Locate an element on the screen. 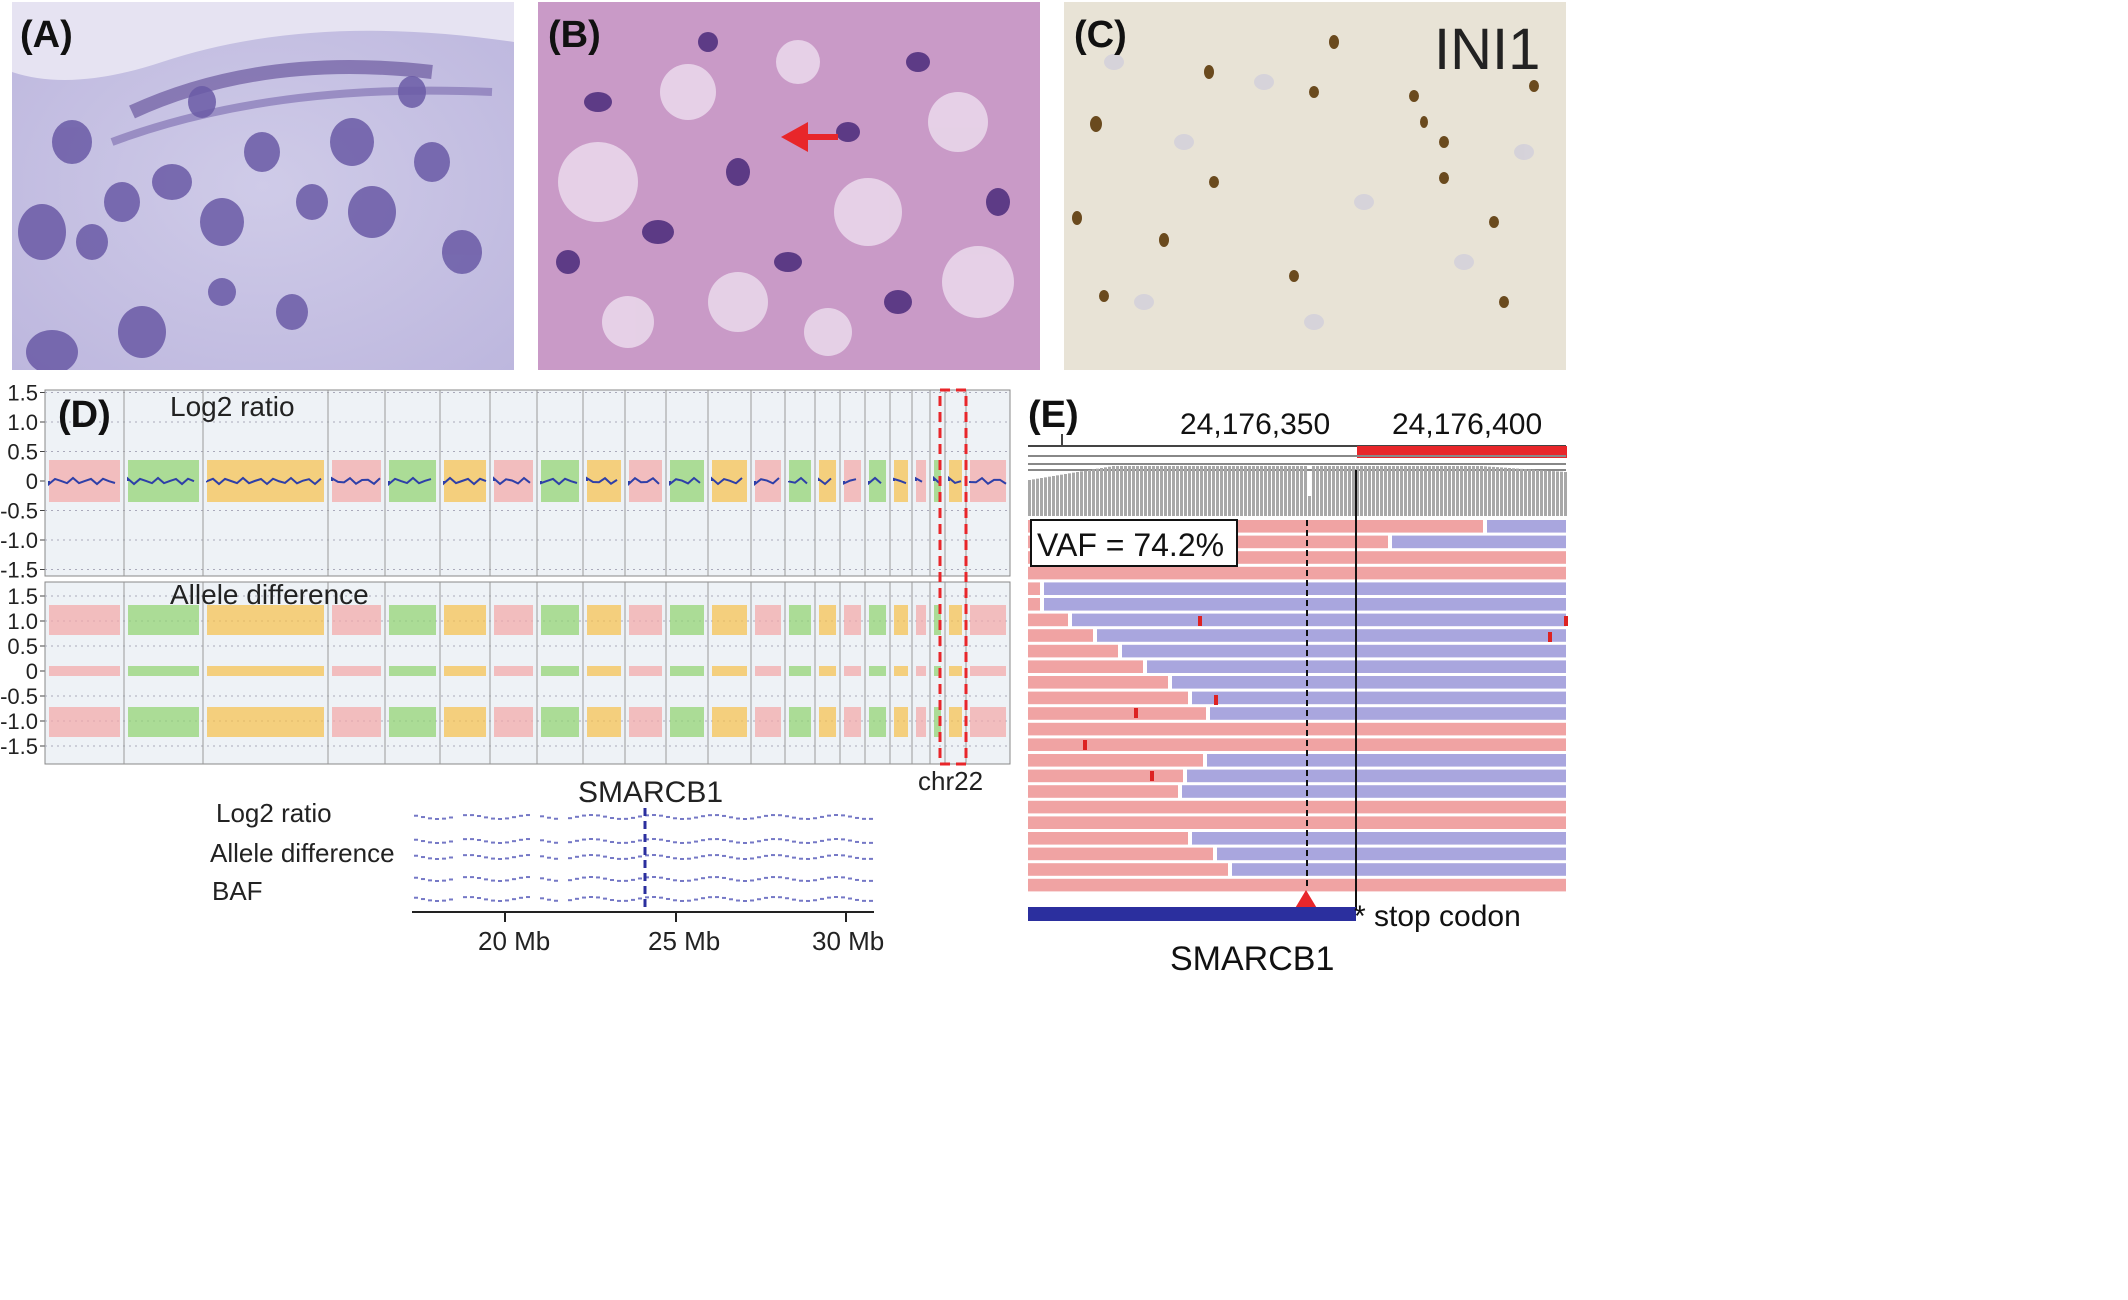  chr22-label: chr22 is located at coordinates (950, 781).